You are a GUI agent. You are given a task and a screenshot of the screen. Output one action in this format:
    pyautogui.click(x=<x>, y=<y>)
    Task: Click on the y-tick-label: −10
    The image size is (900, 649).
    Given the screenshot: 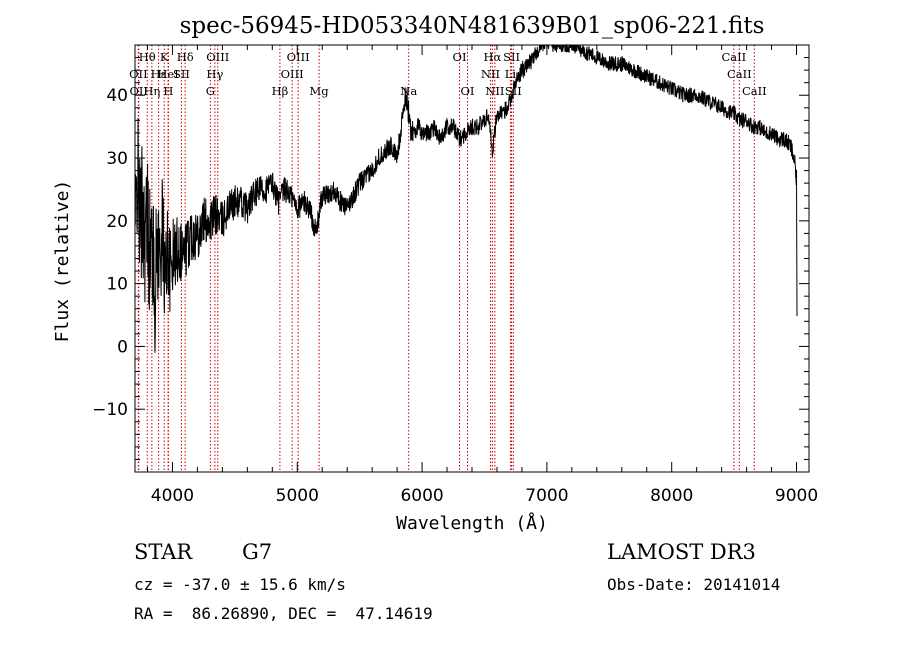 What is the action you would take?
    pyautogui.click(x=110, y=410)
    